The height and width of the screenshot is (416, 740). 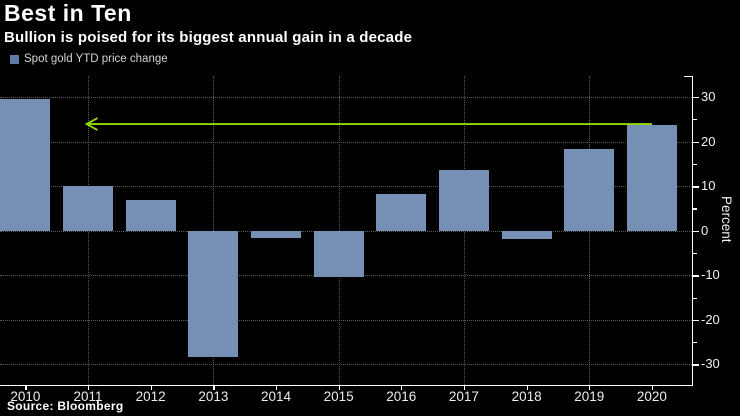 What do you see at coordinates (25, 396) in the screenshot?
I see `x-tick-label-2010: 2010` at bounding box center [25, 396].